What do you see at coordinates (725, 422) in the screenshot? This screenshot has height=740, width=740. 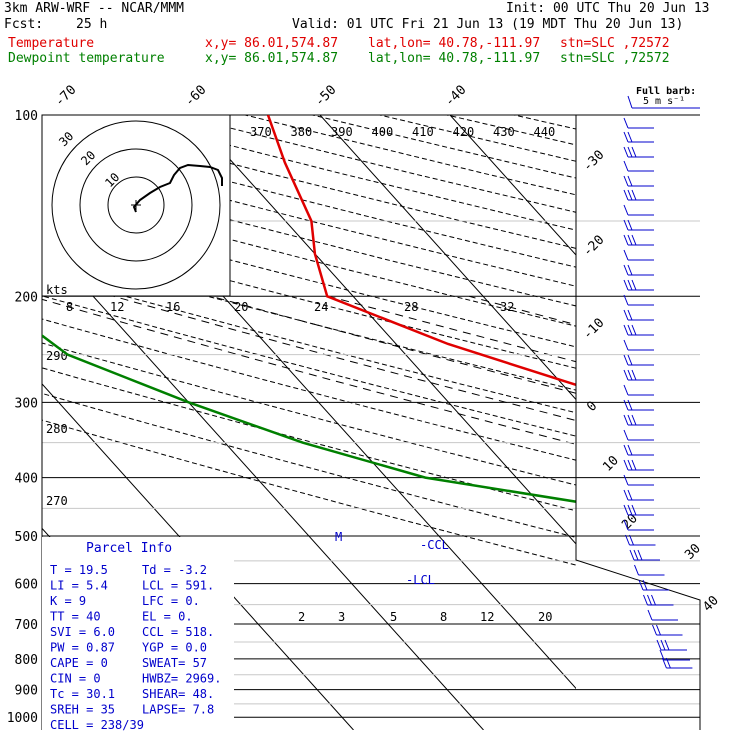 I see `isotherm--20` at bounding box center [725, 422].